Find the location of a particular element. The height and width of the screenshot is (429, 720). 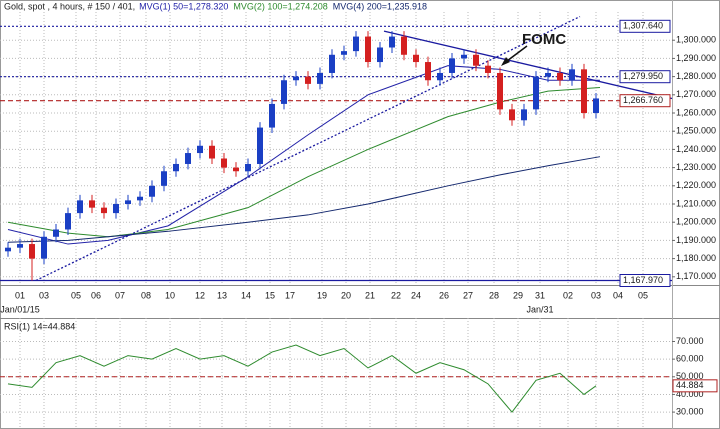

x-tick-label: 14 is located at coordinates (246, 295).